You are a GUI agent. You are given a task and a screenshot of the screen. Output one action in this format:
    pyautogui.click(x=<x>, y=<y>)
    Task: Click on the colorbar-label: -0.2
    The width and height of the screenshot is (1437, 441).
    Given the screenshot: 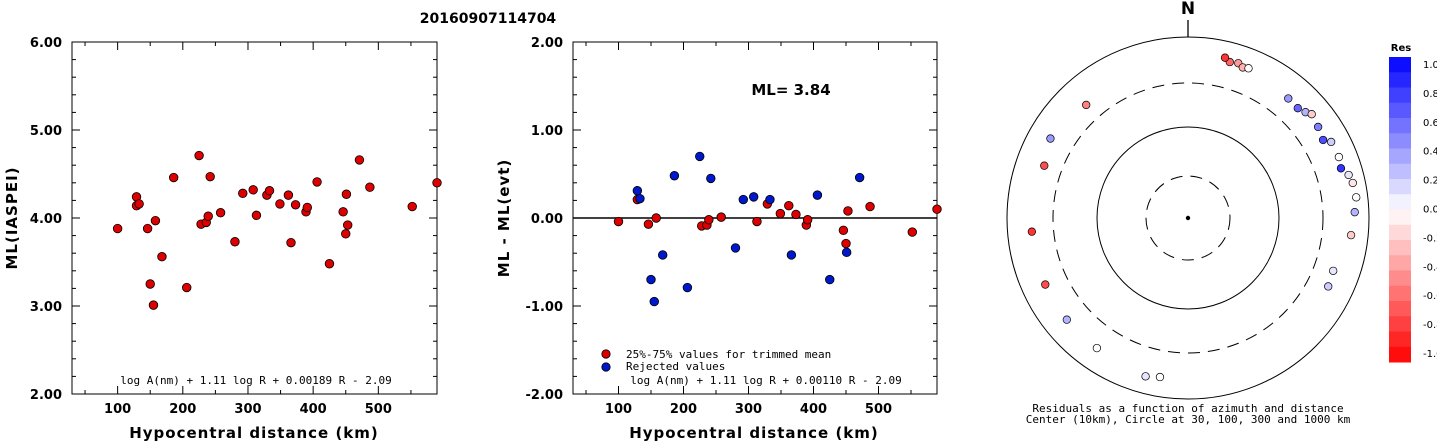 What is the action you would take?
    pyautogui.click(x=1430, y=238)
    